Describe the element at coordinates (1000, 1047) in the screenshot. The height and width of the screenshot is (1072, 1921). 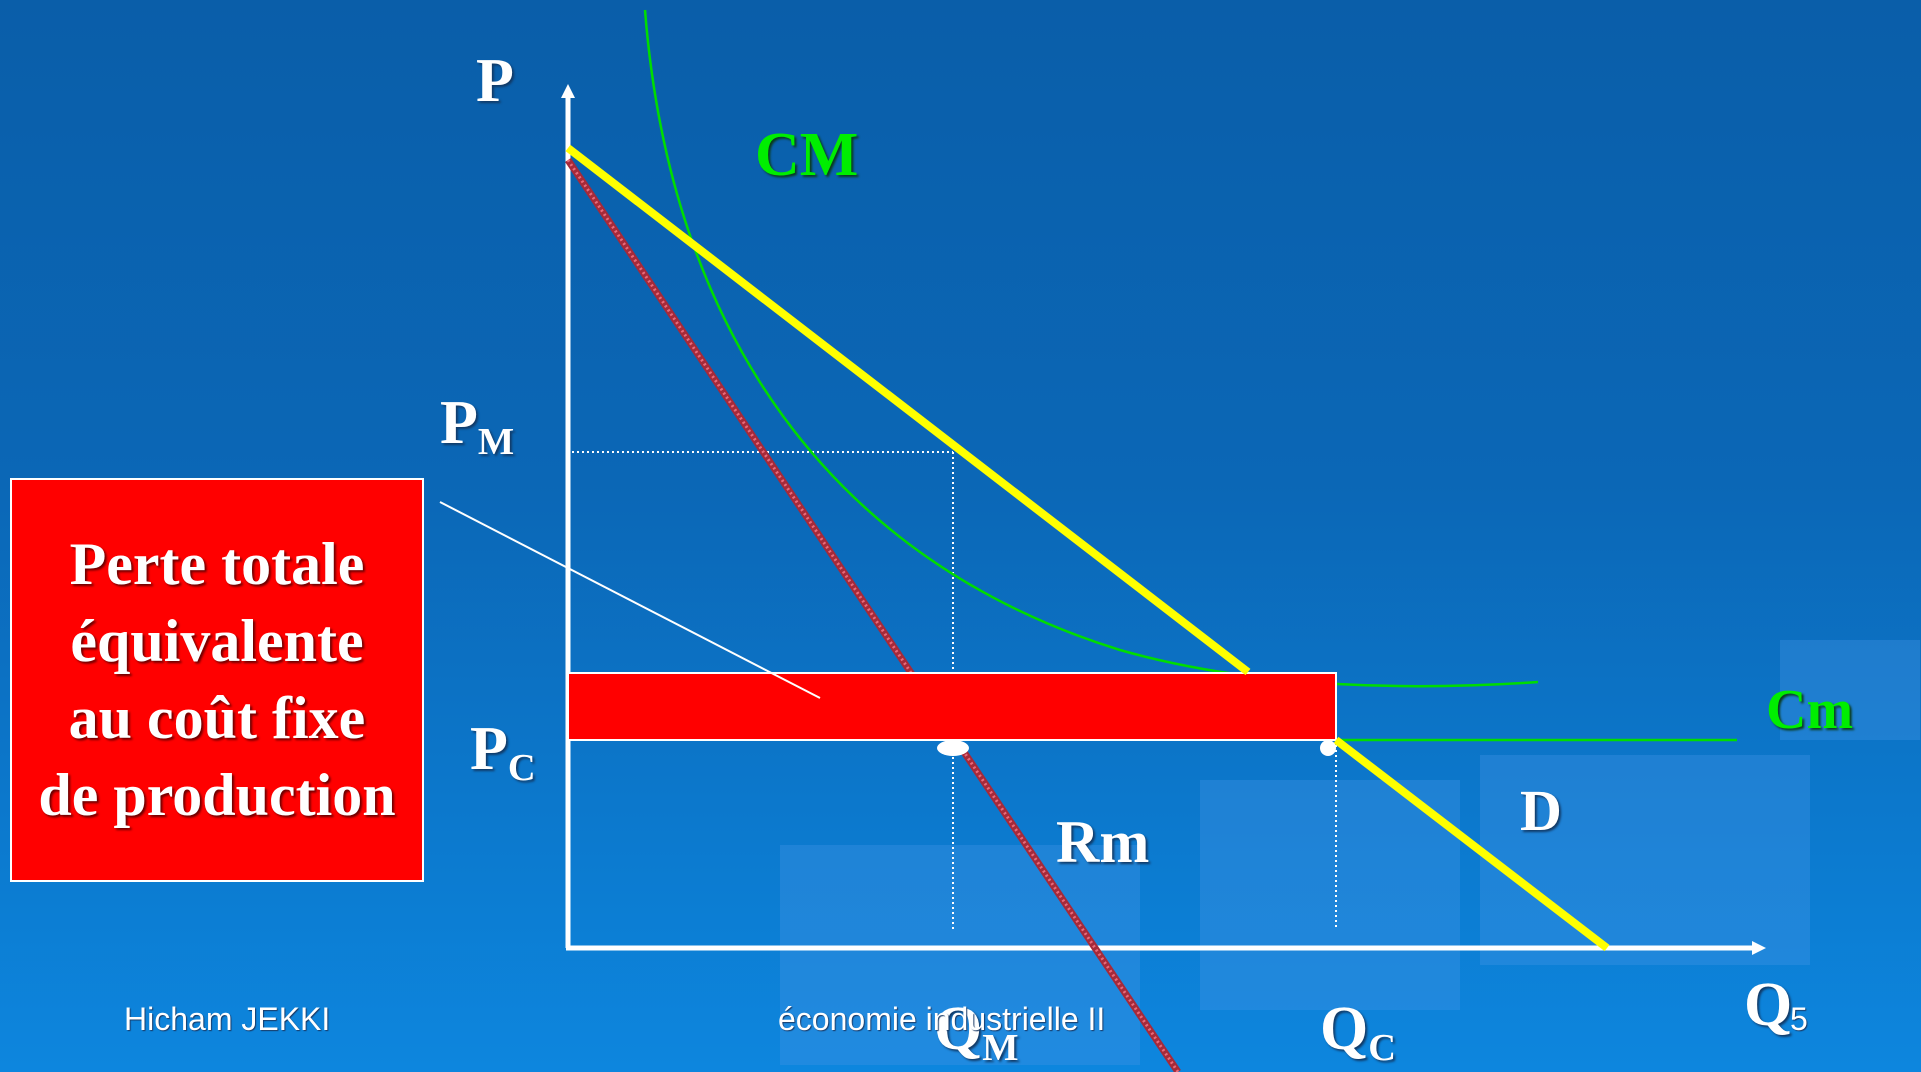
I see `qm-label-sub: M` at that location.